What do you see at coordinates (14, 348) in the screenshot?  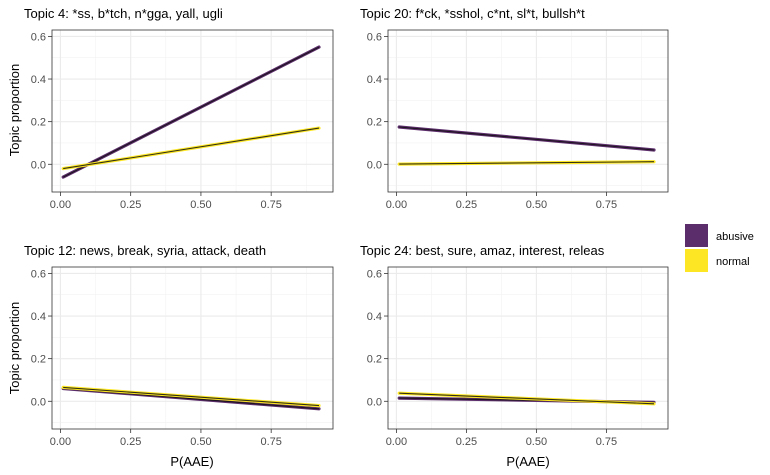 I see `y-axis-label-bottom: Topic proportion` at bounding box center [14, 348].